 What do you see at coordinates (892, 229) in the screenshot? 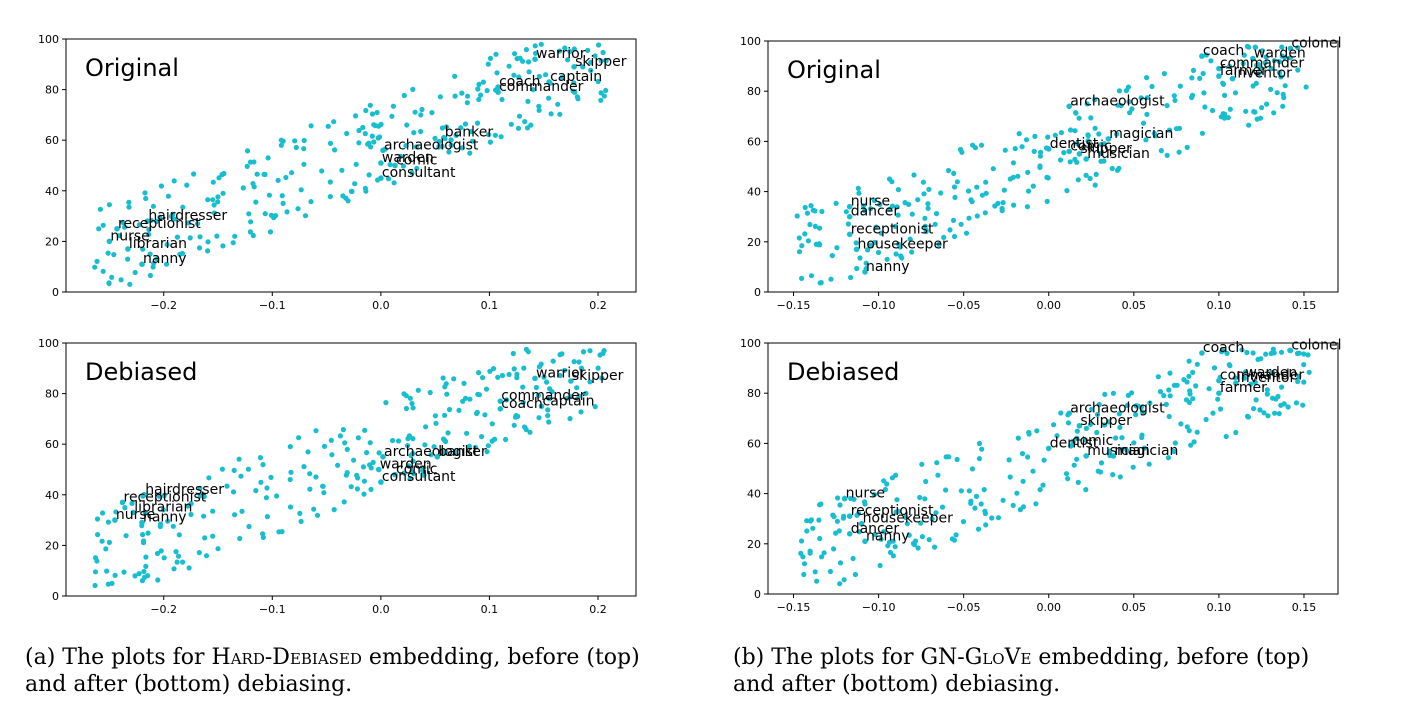
I see `point-label: receptionist` at bounding box center [892, 229].